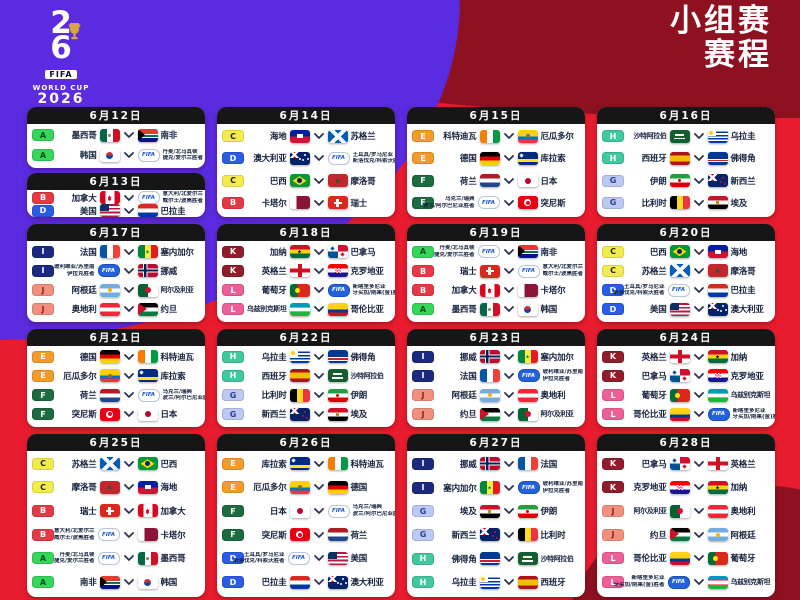 The height and width of the screenshot is (600, 800). Describe the element at coordinates (169, 271) in the screenshot. I see `team-name: 挪威` at that location.